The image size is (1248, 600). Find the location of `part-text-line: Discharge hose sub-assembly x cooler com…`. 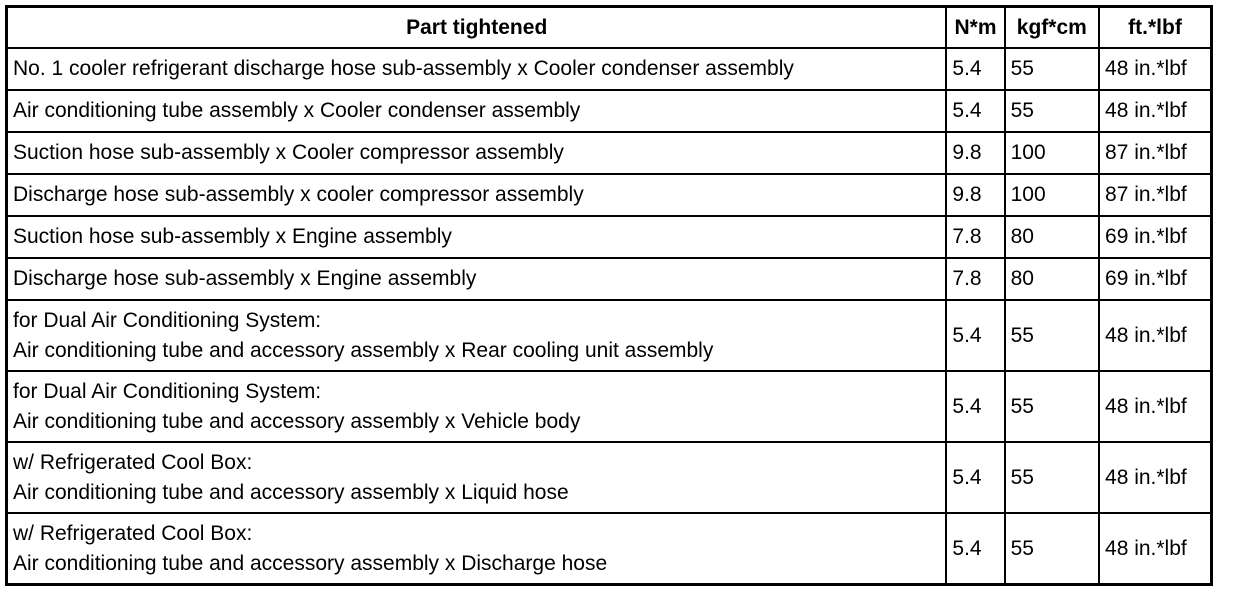

part-text-line: Discharge hose sub-assembly x cooler com… is located at coordinates (298, 194).